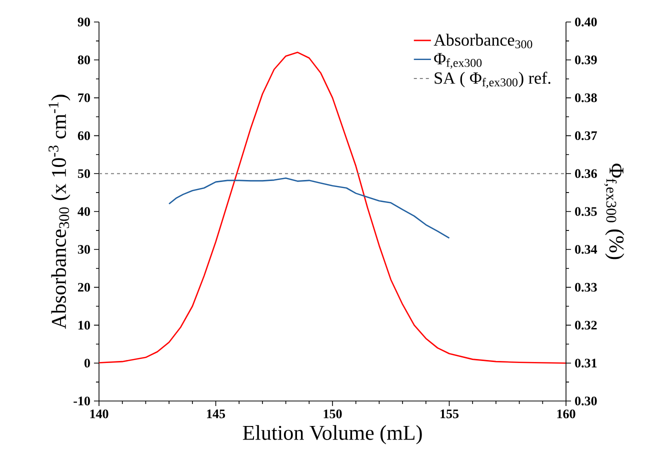  What do you see at coordinates (566, 414) in the screenshot?
I see `x-tick-label: 160` at bounding box center [566, 414].